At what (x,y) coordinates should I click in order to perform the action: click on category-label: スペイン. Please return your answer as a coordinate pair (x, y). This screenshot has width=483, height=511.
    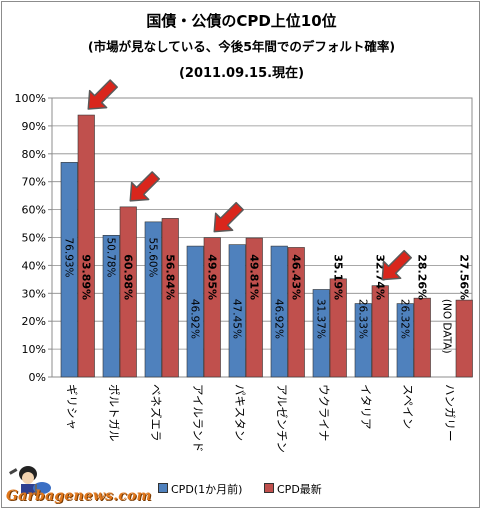
    Looking at the image, I should click on (408, 406).